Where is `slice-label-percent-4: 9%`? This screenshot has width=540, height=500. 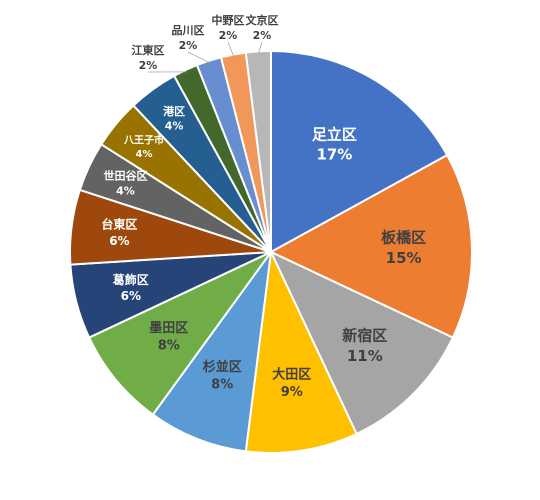
slice-label-percent-4: 9% is located at coordinates (292, 392).